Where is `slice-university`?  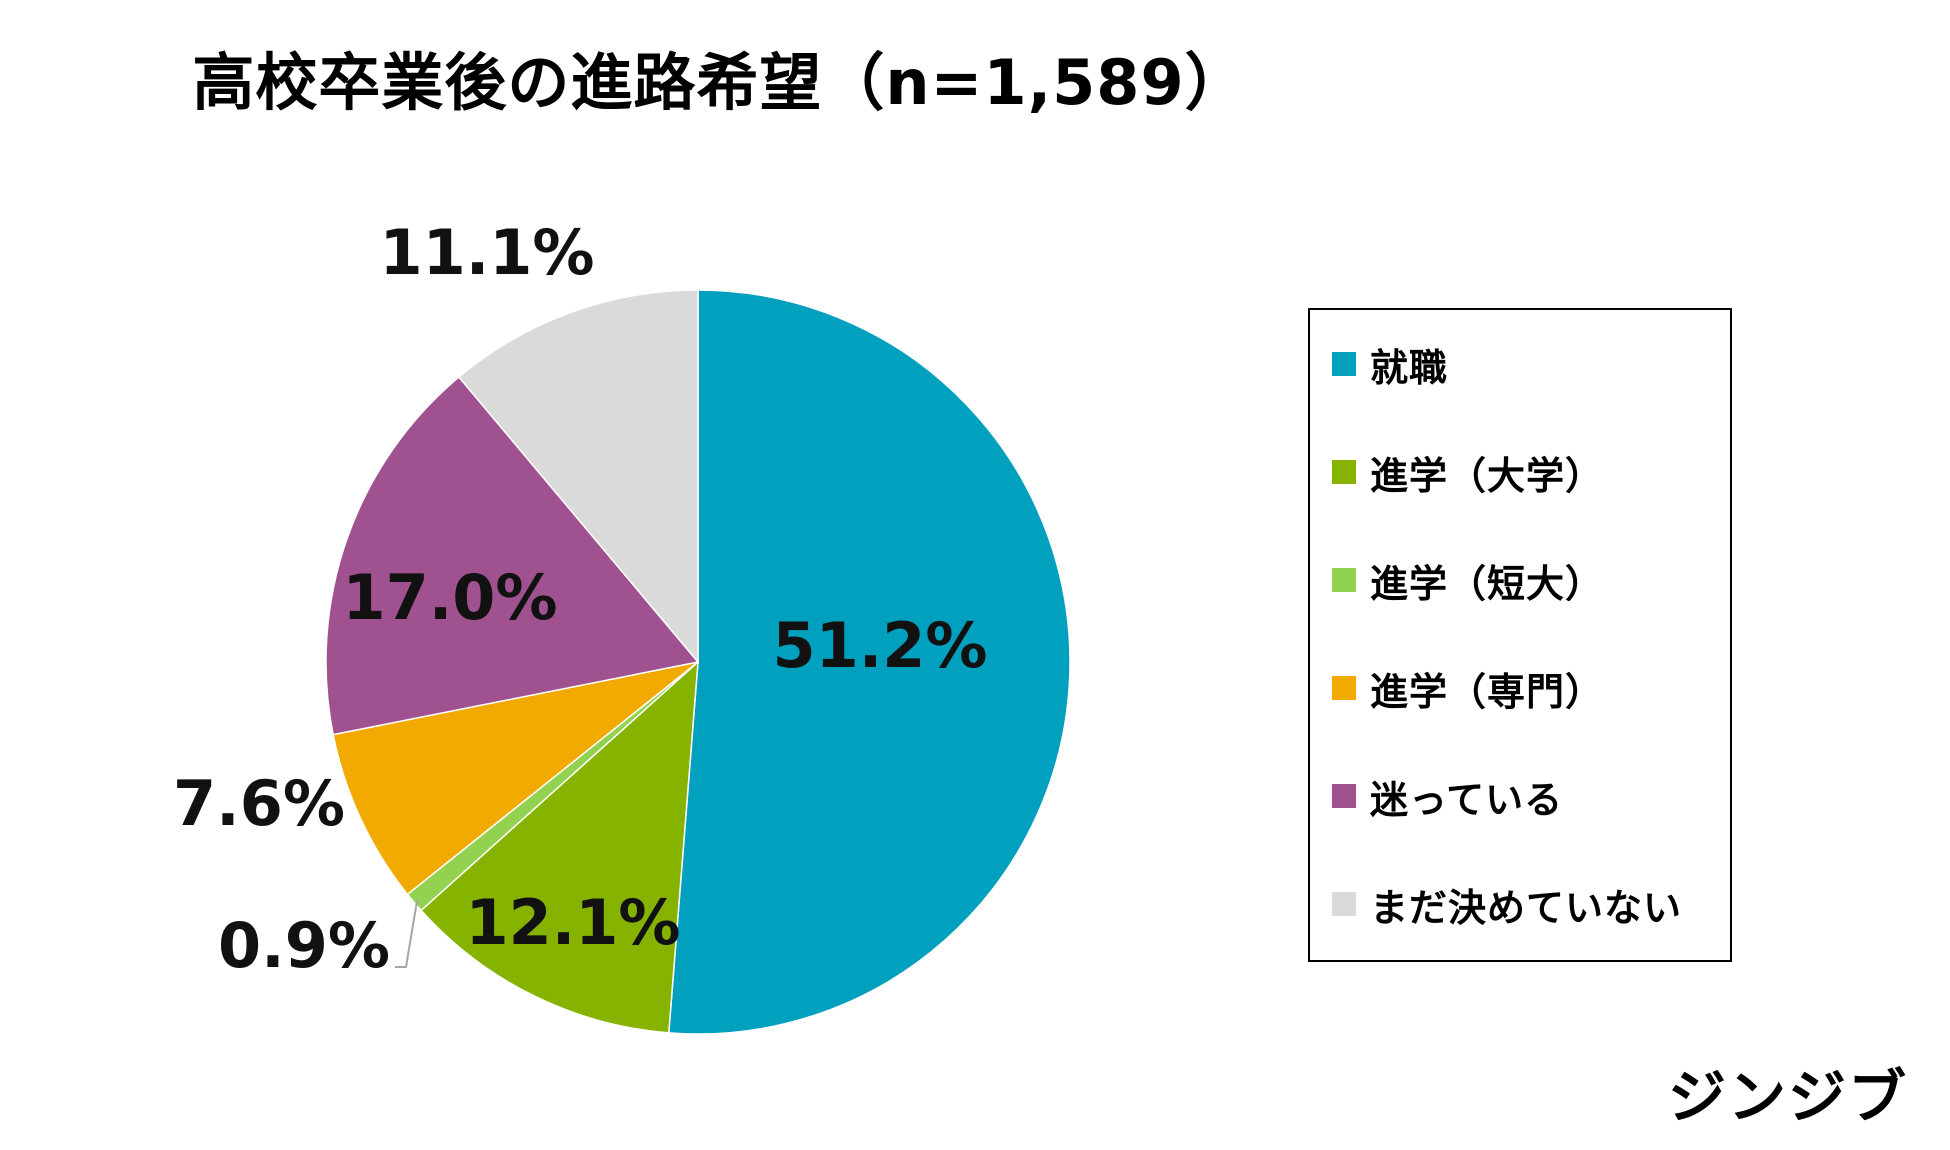
slice-university is located at coordinates (559, 847).